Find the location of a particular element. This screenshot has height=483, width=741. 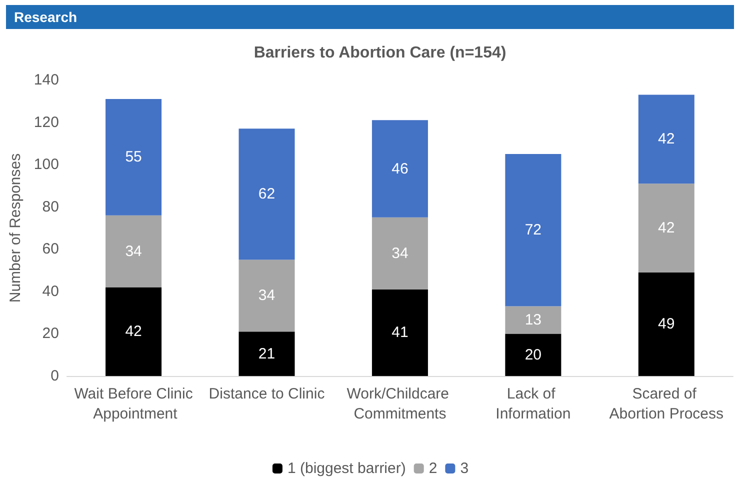

legend-label: 2 is located at coordinates (433, 468).